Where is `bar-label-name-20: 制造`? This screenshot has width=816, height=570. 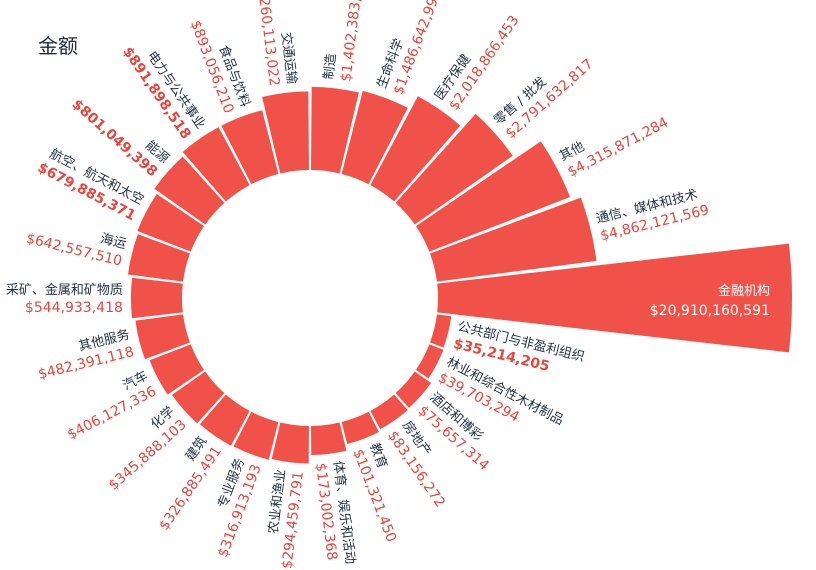 bar-label-name-20: 制造 is located at coordinates (331, 67).